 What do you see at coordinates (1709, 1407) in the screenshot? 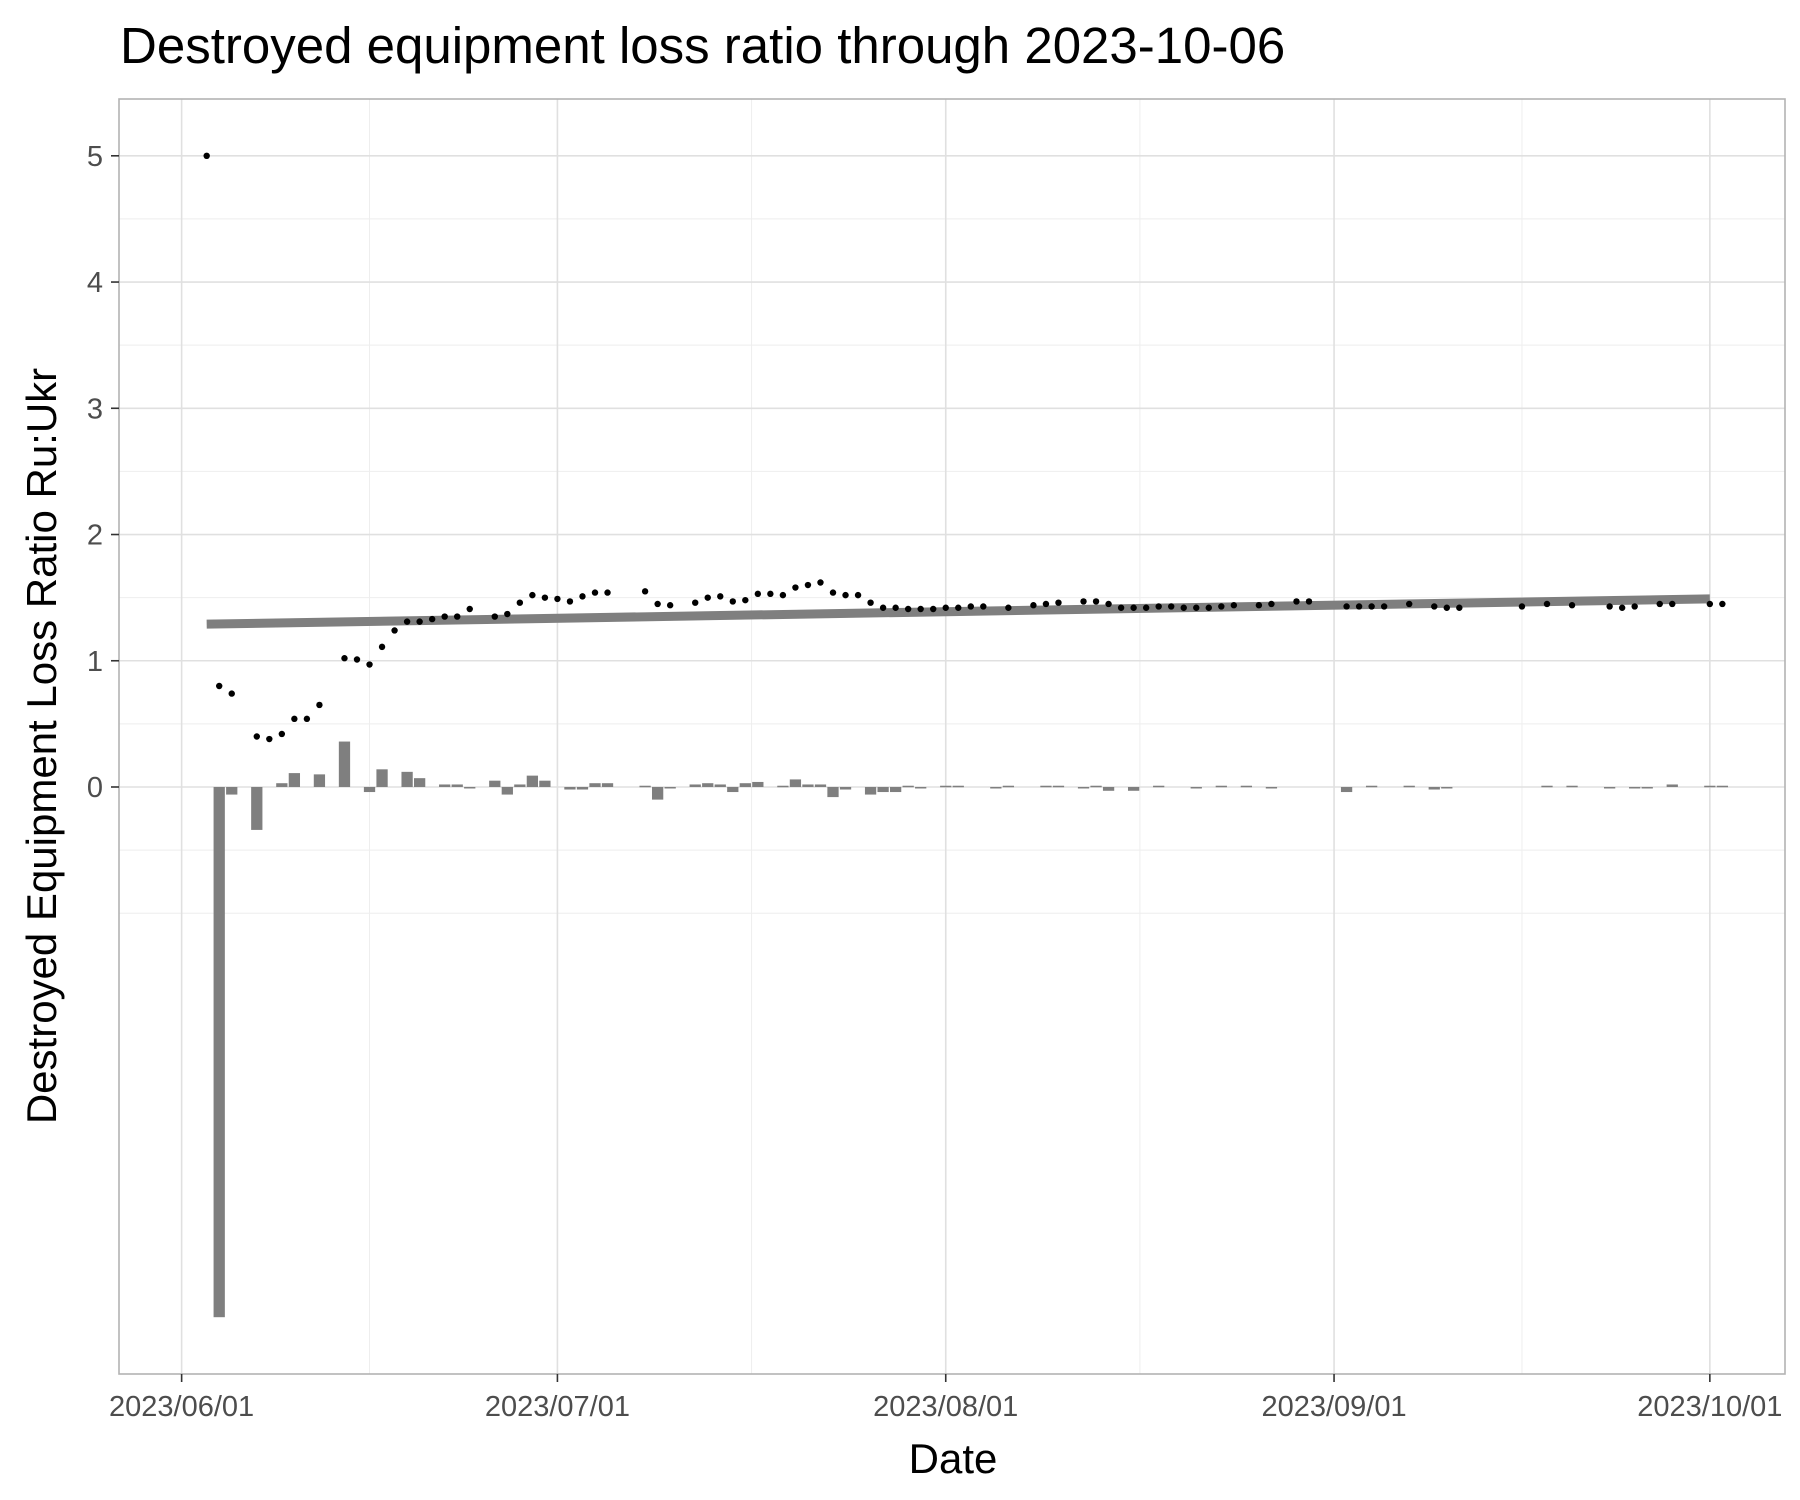
I see `x-tick-label: 2023/10/01` at bounding box center [1709, 1407].